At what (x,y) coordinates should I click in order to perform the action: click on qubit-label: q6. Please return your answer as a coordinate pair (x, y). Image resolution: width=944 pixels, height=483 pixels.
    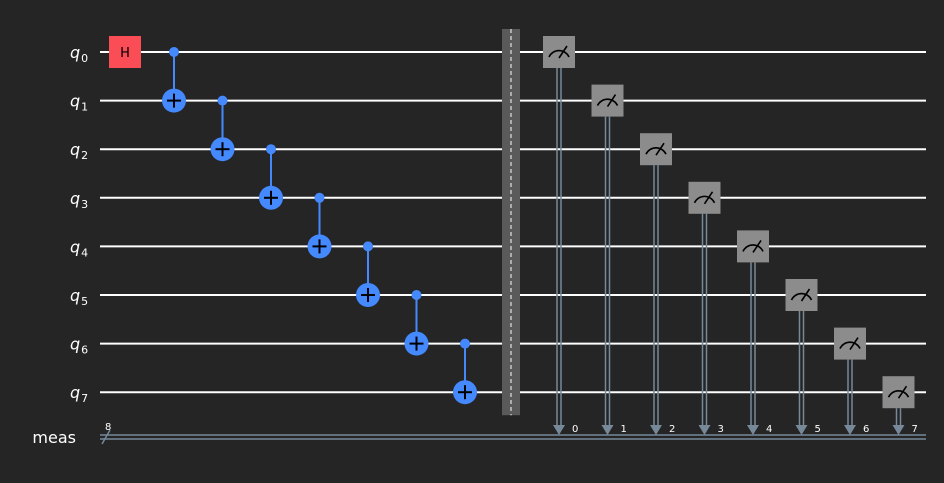
    Looking at the image, I should click on (79, 346).